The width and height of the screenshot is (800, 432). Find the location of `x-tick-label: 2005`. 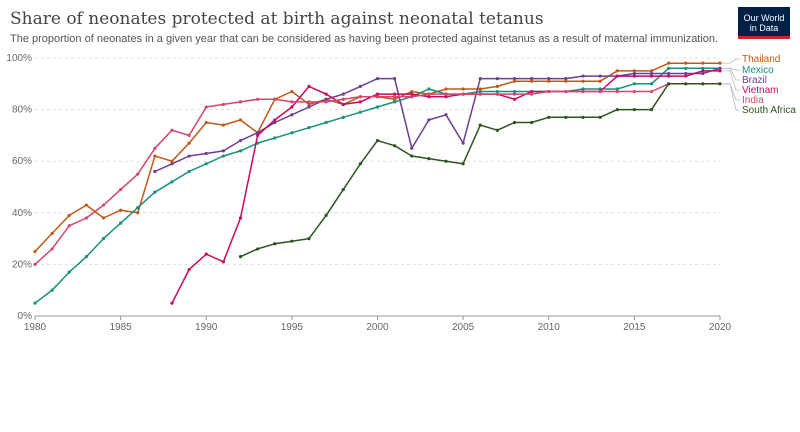

x-tick-label: 2005 is located at coordinates (463, 327).